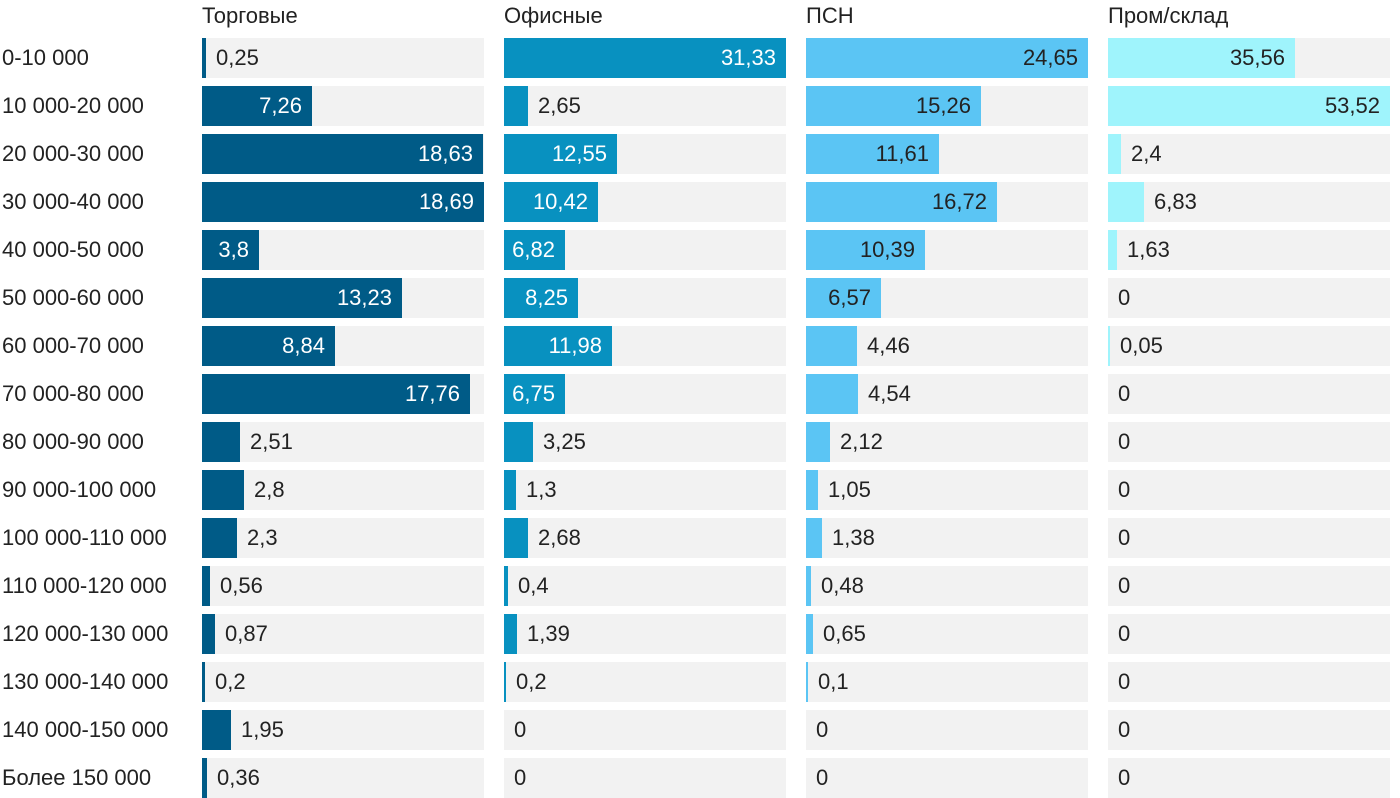 This screenshot has height=798, width=1400. I want to click on data-label: 0,05, so click(1141, 345).